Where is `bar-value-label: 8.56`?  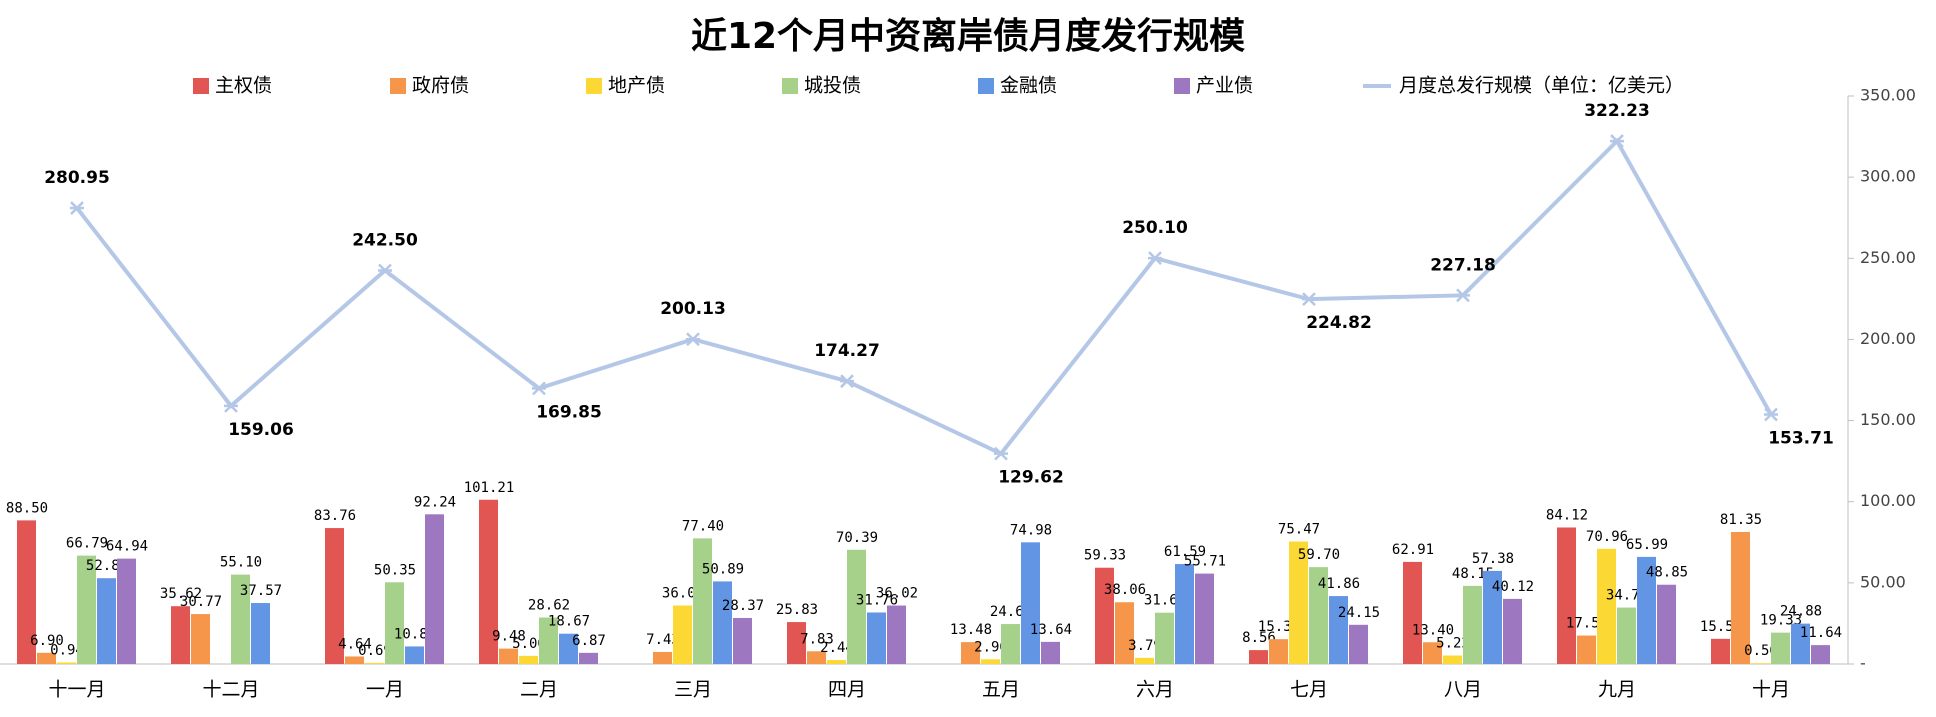 bar-value-label: 8.56 is located at coordinates (1259, 638).